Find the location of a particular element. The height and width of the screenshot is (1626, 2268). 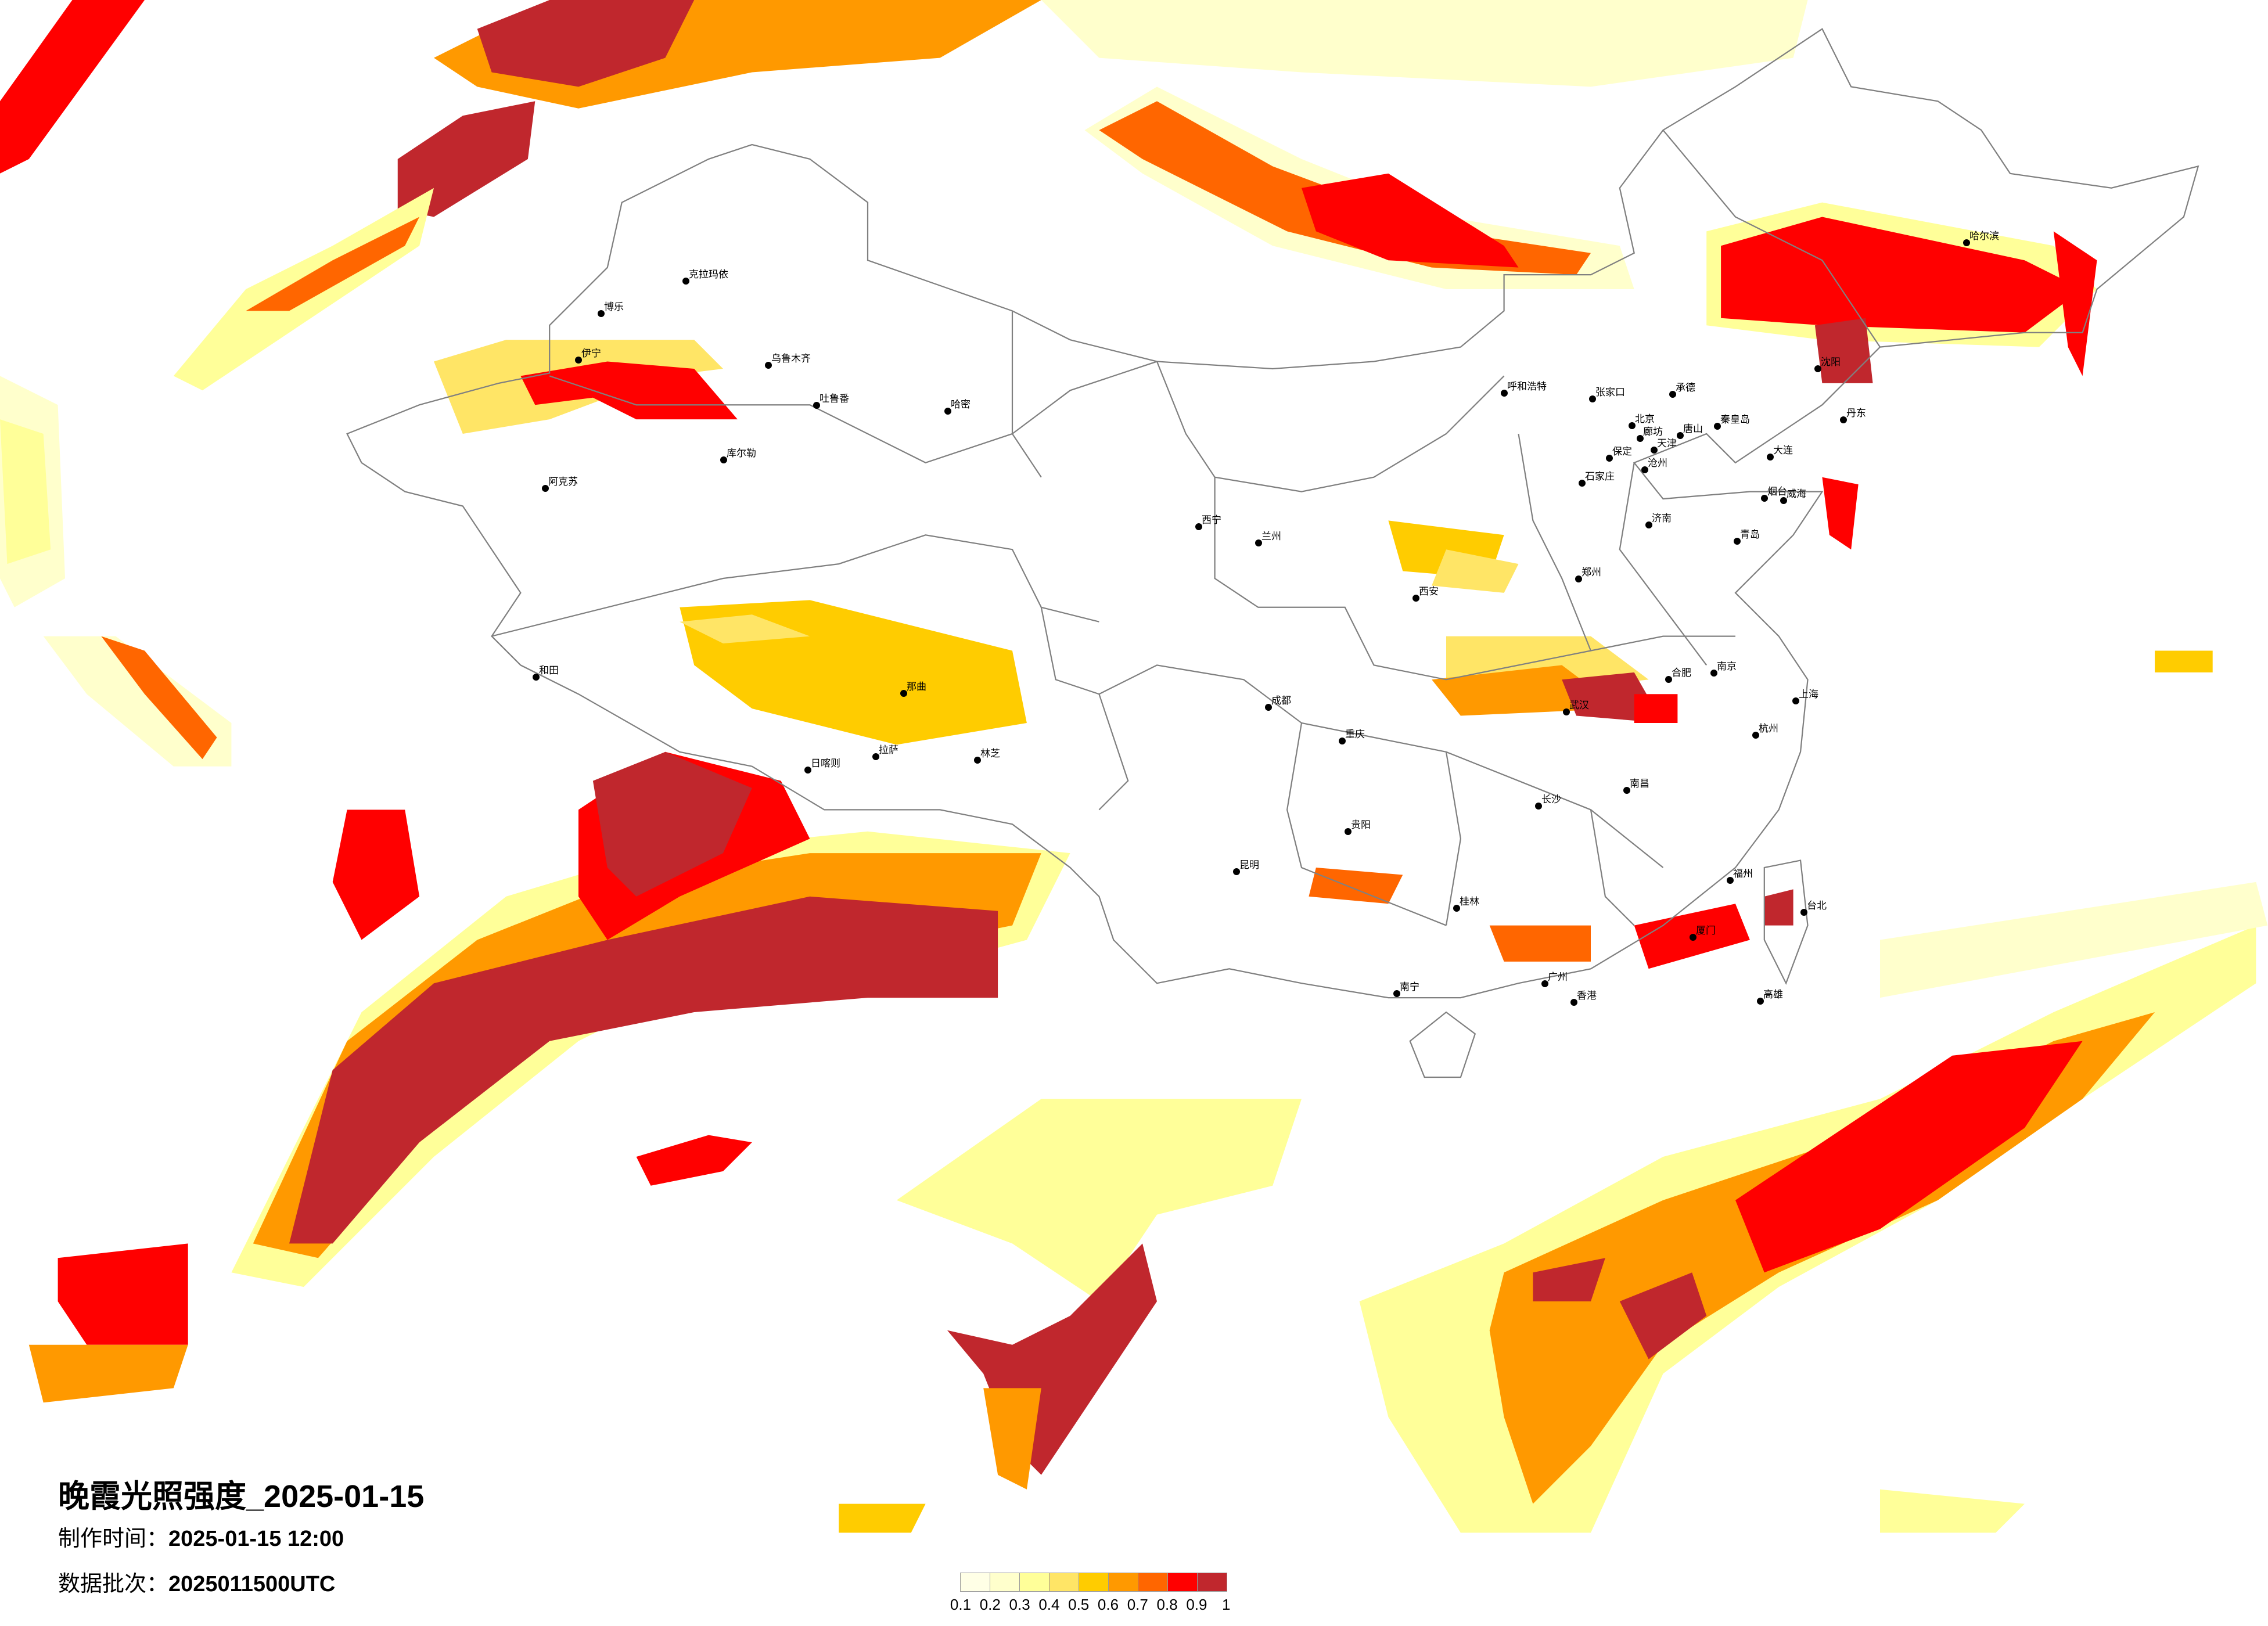

city-label: 兰州 is located at coordinates (1271, 536).